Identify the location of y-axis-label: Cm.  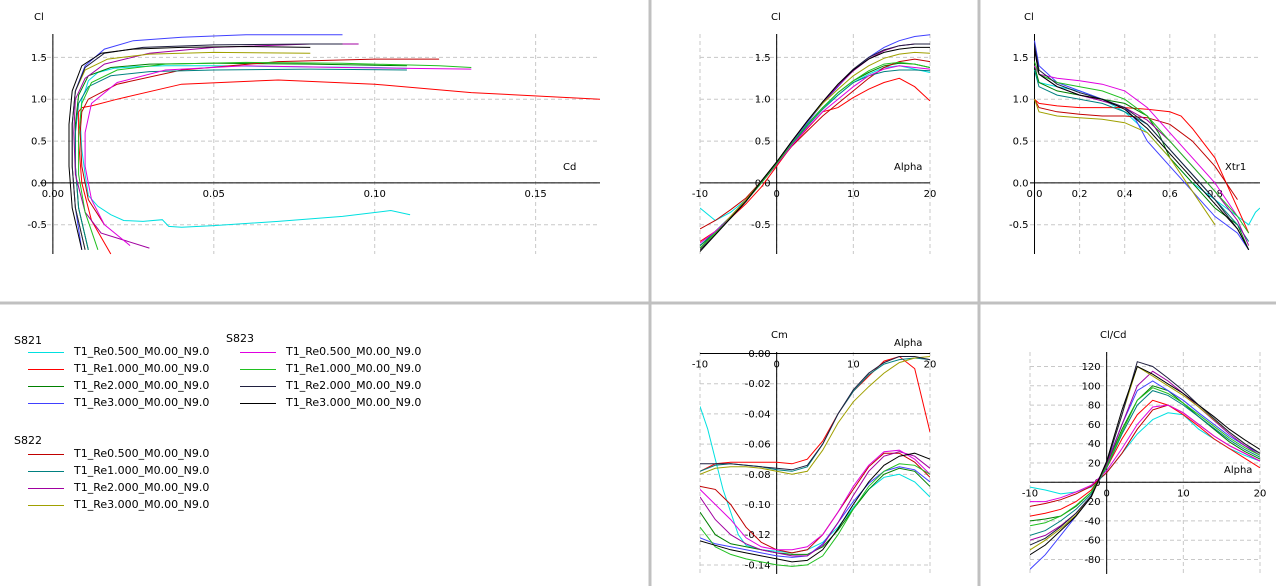
(779, 335).